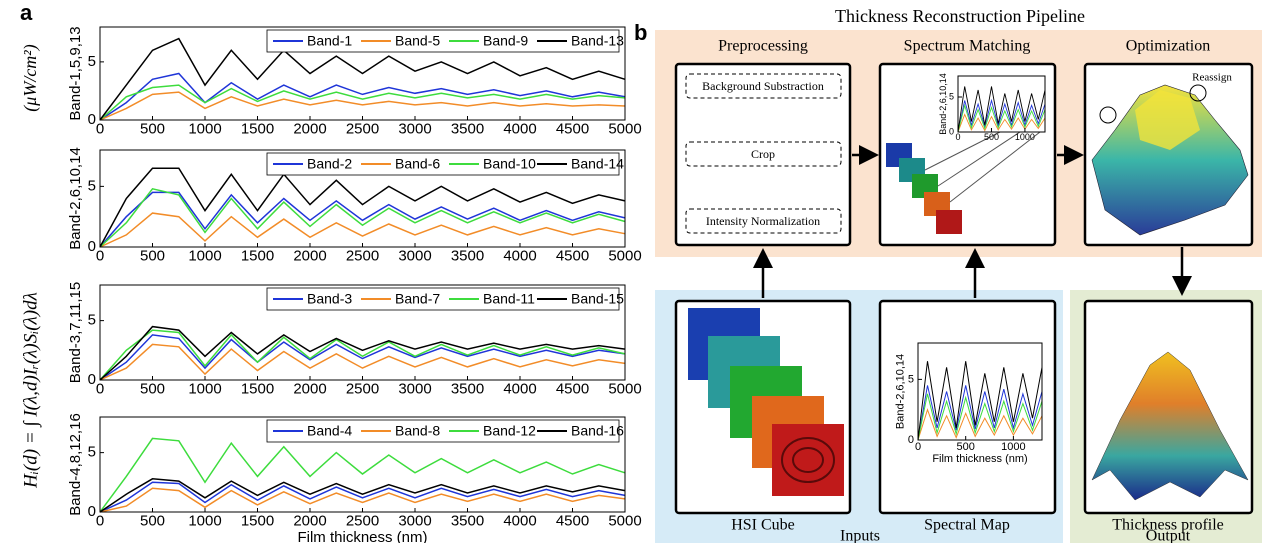 This screenshot has width=1266, height=543. I want to click on legend-label: Band-16, so click(597, 431).